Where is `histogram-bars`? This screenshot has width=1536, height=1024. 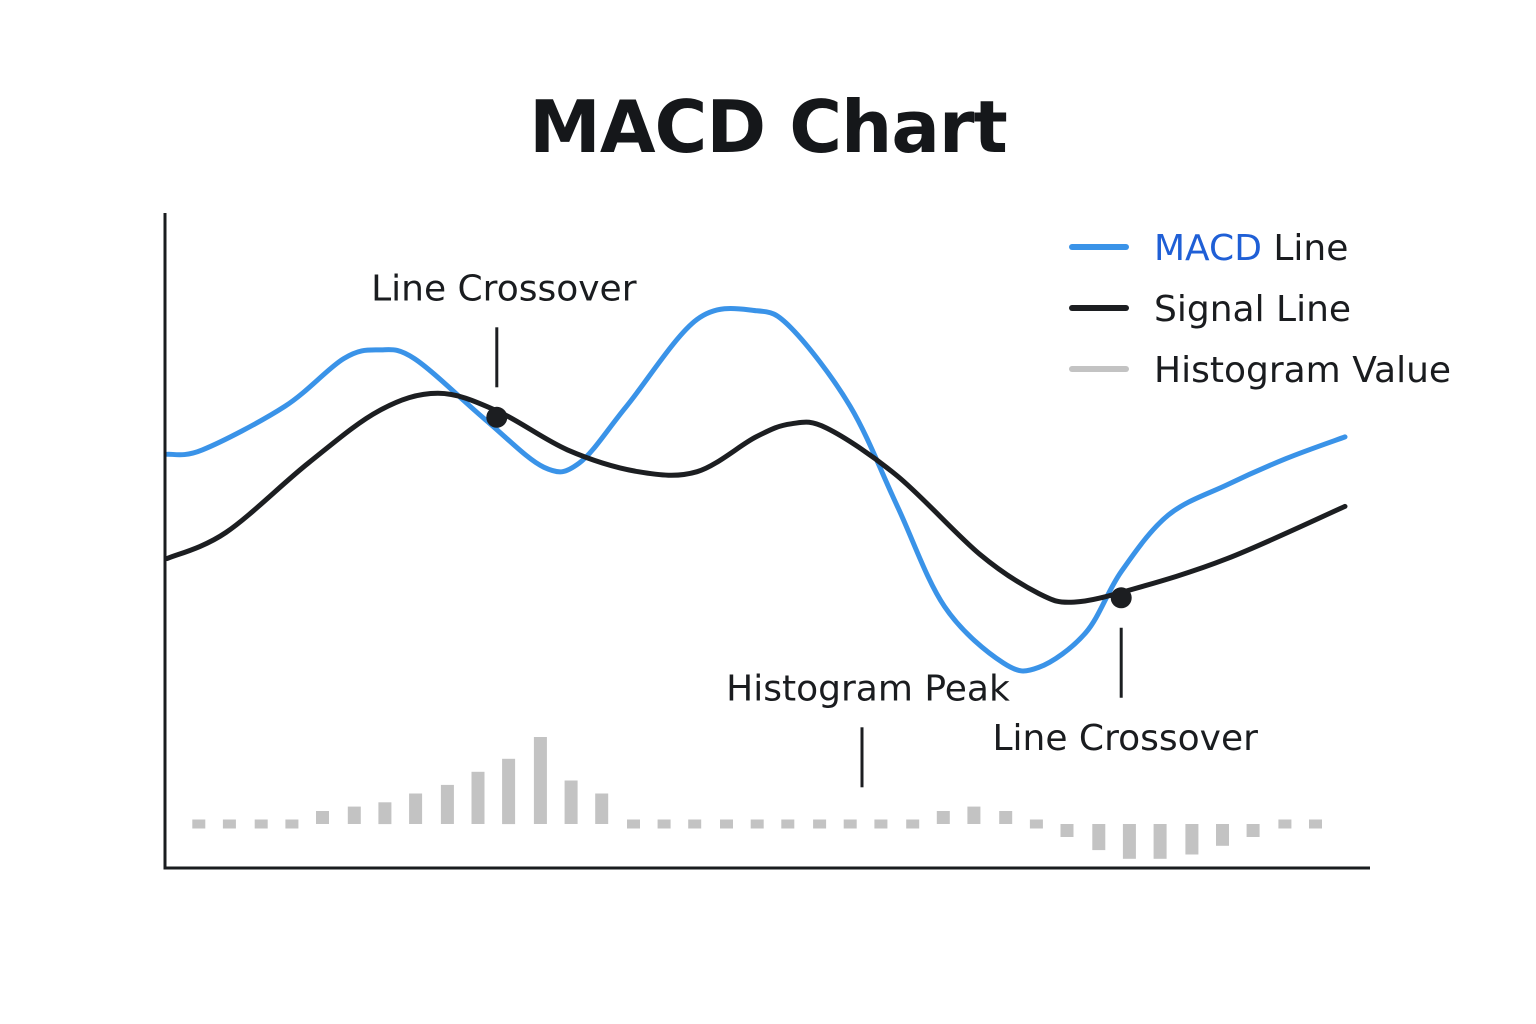
histogram-bars is located at coordinates (757, 798).